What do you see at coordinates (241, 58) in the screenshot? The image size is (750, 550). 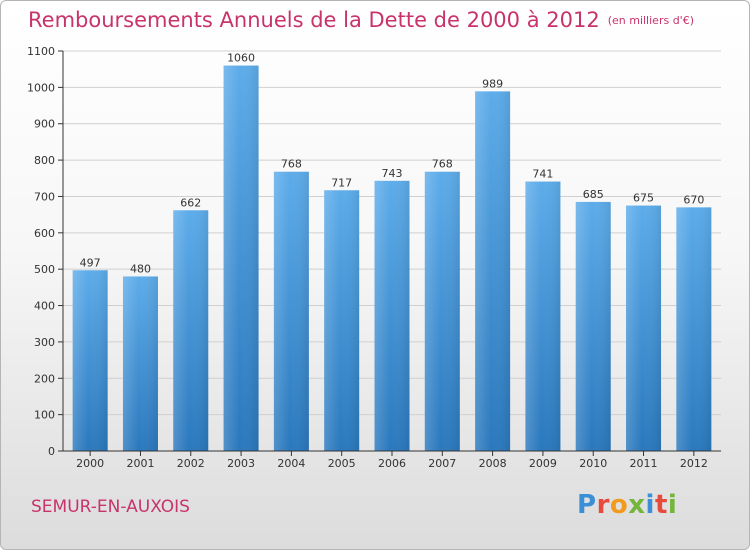 I see `data-label: 1060` at bounding box center [241, 58].